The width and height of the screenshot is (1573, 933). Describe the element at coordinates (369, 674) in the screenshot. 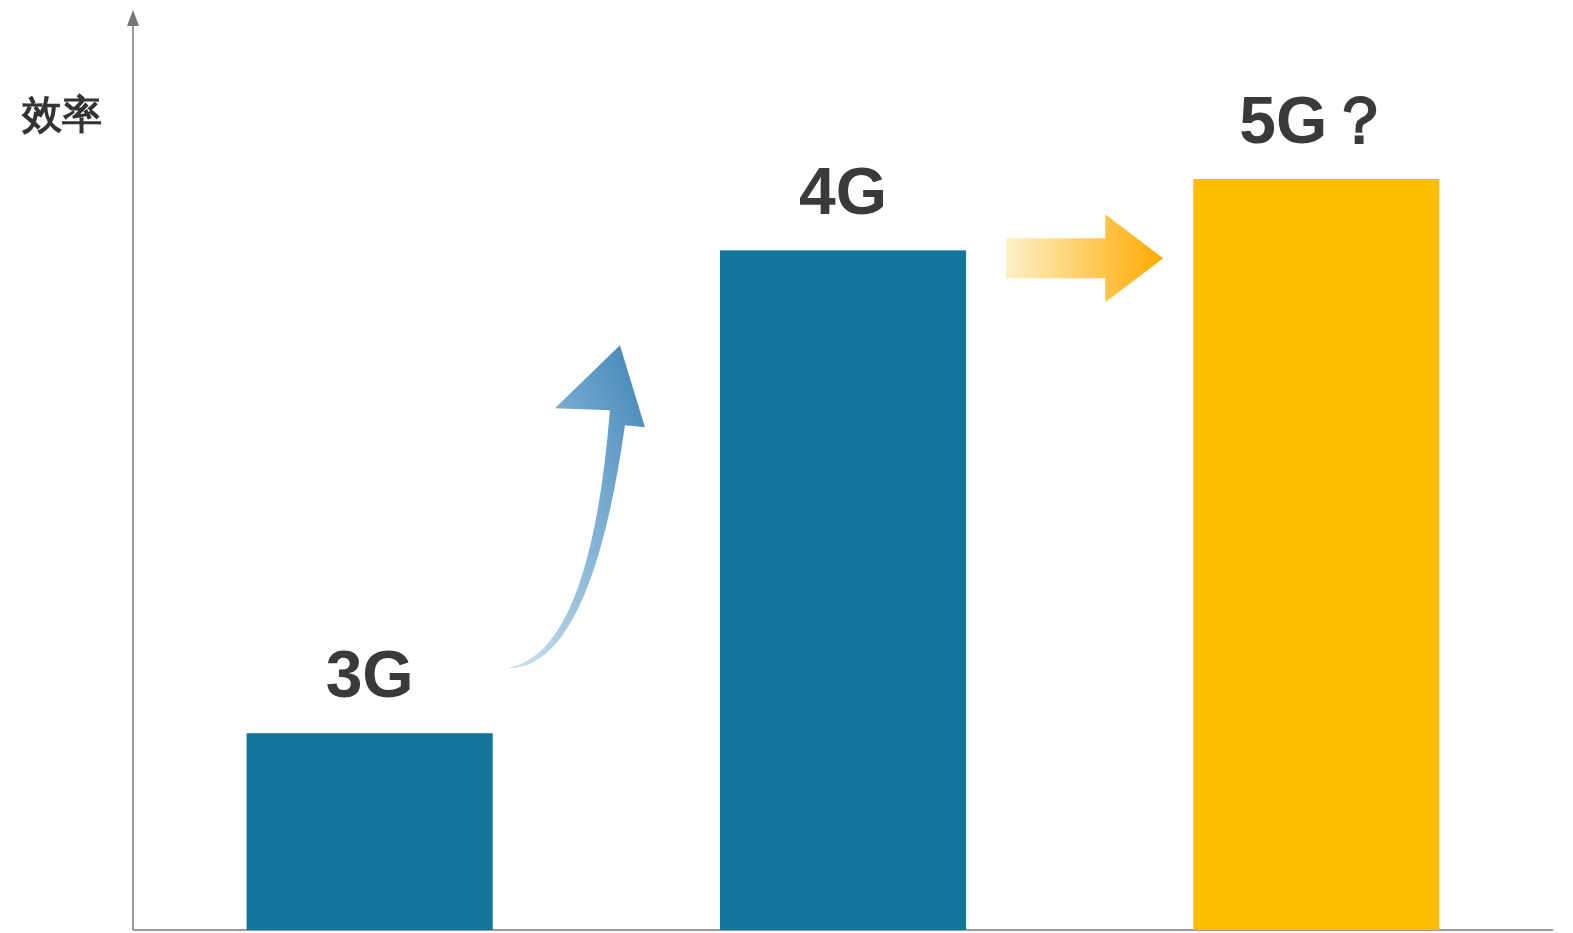

I see `x-tick-label: 3G` at that location.